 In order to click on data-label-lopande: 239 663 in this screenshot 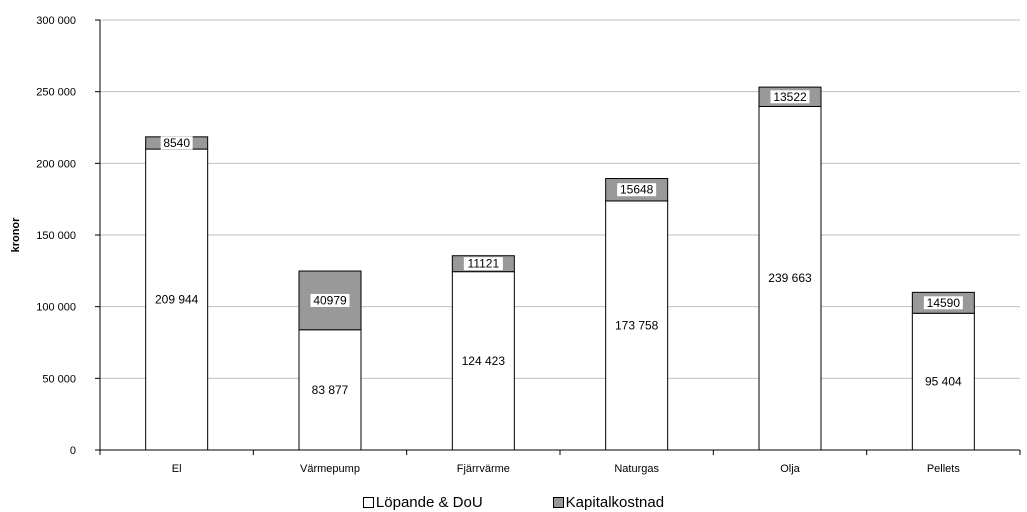, I will do `click(790, 278)`.